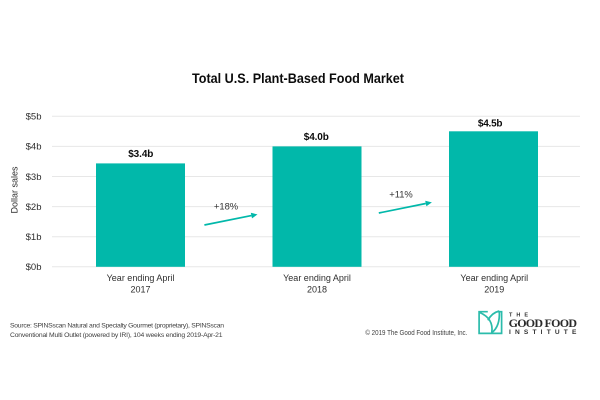 The height and width of the screenshot is (400, 600). What do you see at coordinates (316, 137) in the screenshot?
I see `svg-text: $4.0b` at bounding box center [316, 137].